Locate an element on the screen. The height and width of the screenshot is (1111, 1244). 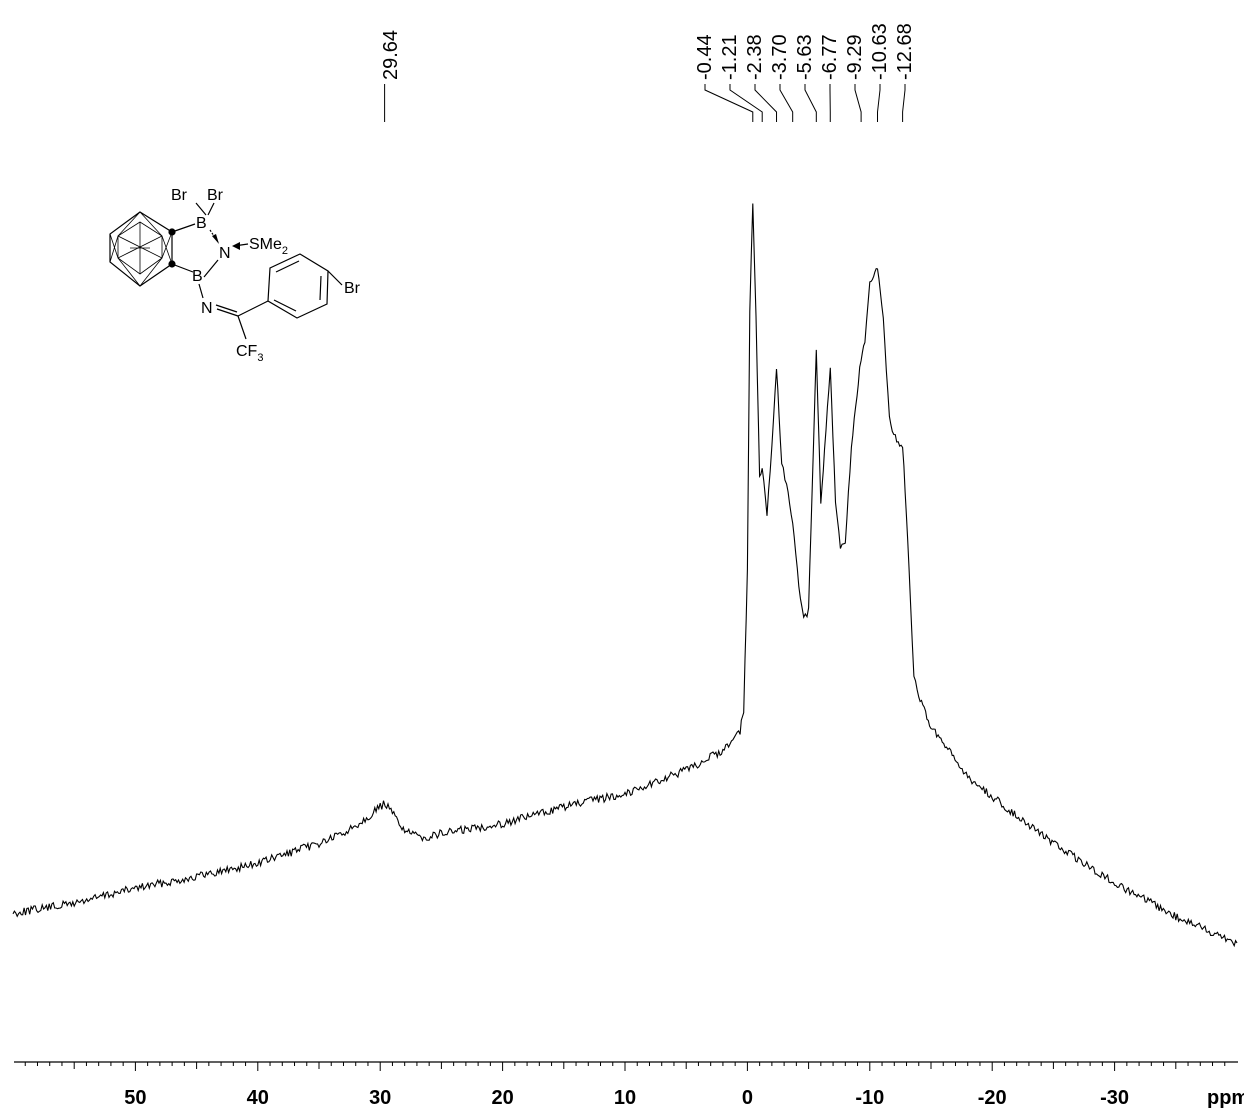
peak-label: -10.63 is located at coordinates (880, 51).